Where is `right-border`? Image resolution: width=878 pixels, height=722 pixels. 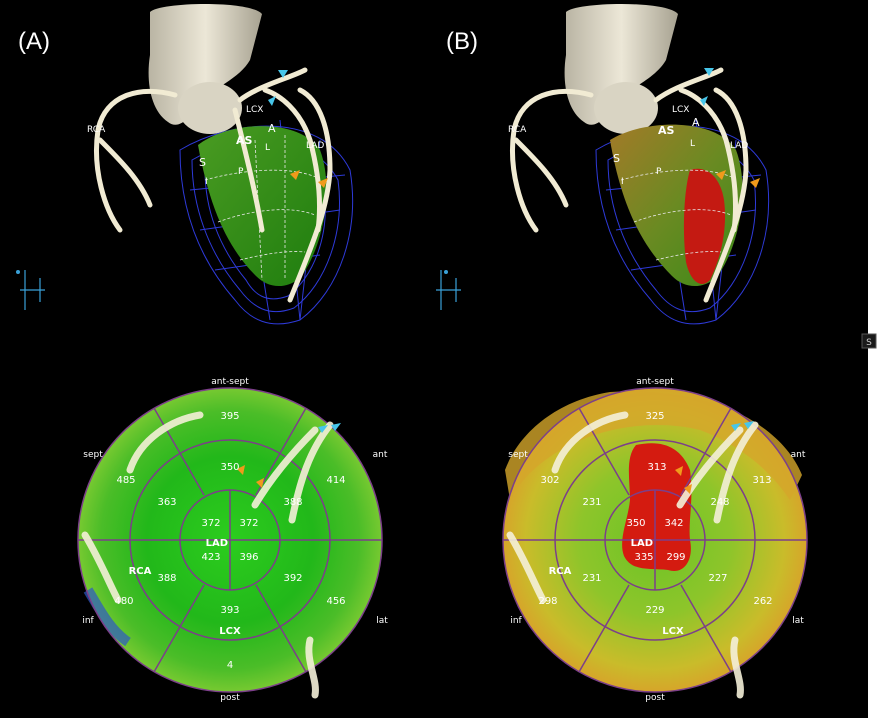 right-border is located at coordinates (873, 359).